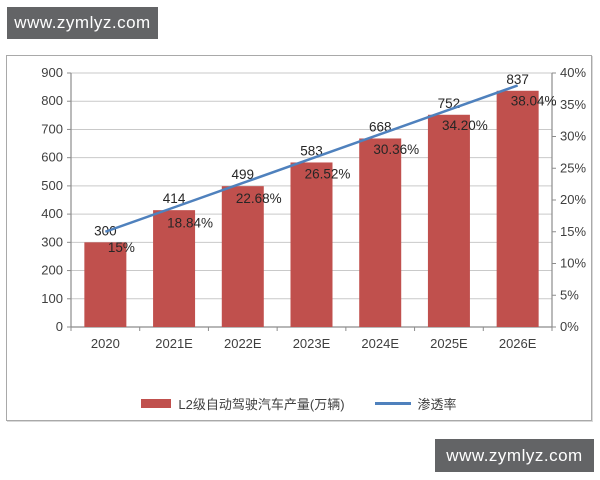  What do you see at coordinates (52, 100) in the screenshot?
I see `left-axis-tick-label: 800` at bounding box center [52, 100].